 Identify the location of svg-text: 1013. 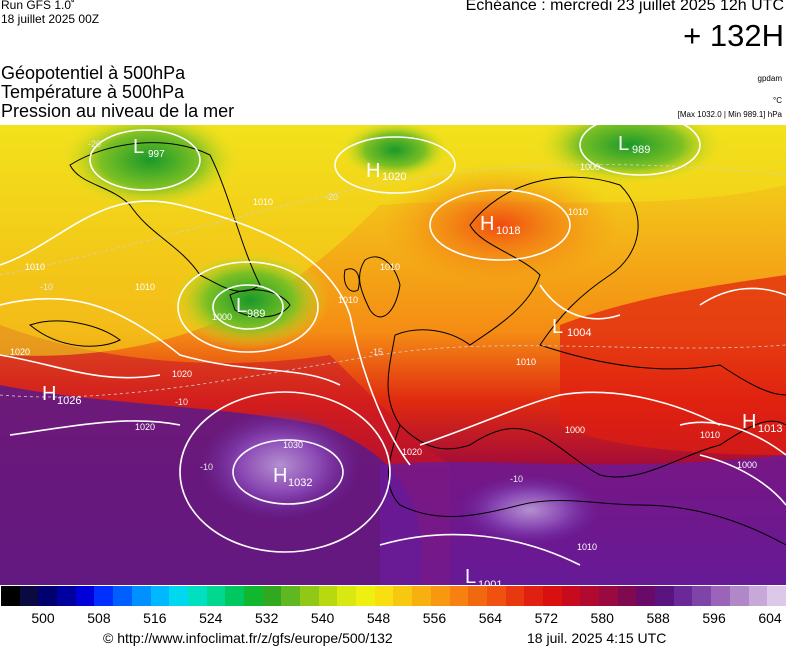
(770, 429).